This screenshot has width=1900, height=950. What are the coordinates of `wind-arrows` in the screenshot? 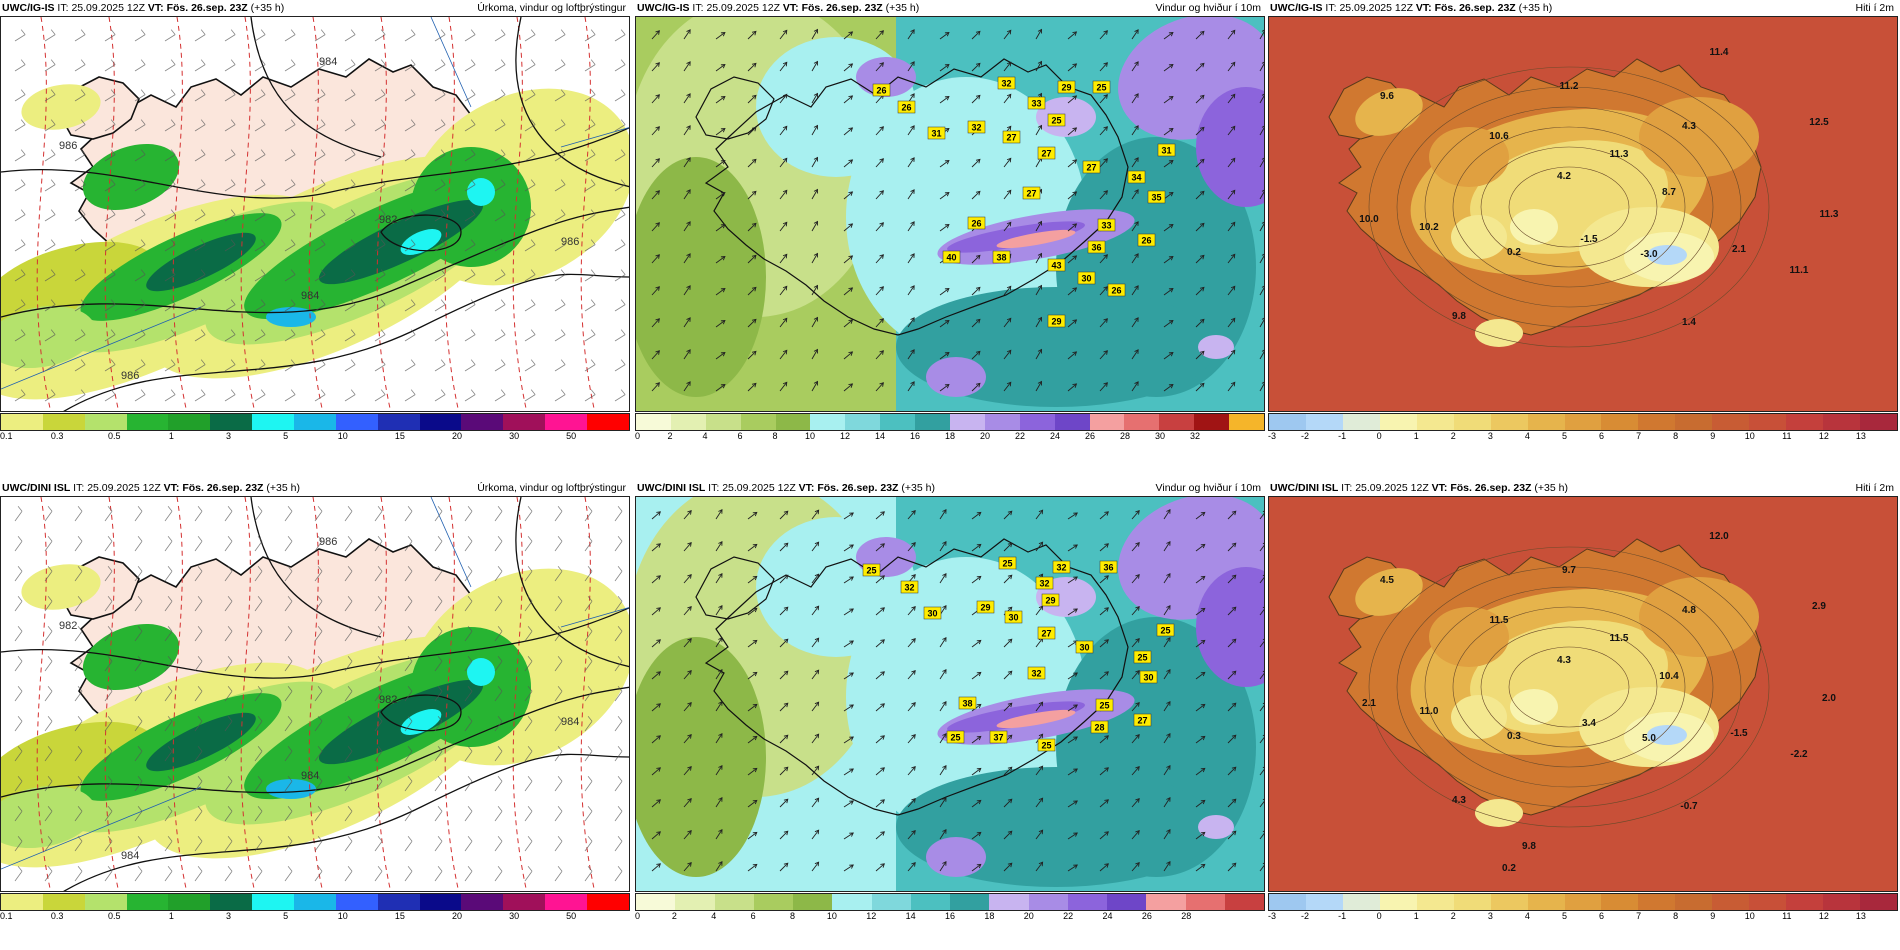 It's located at (957, 210).